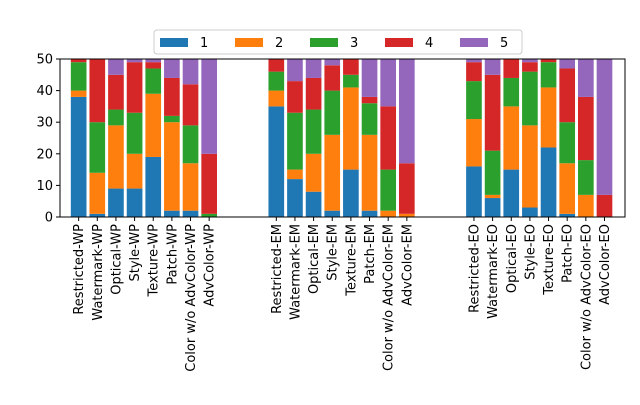 This screenshot has height=405, width=640. Describe the element at coordinates (116, 259) in the screenshot. I see `x-tick-label: Optical-WP` at that location.